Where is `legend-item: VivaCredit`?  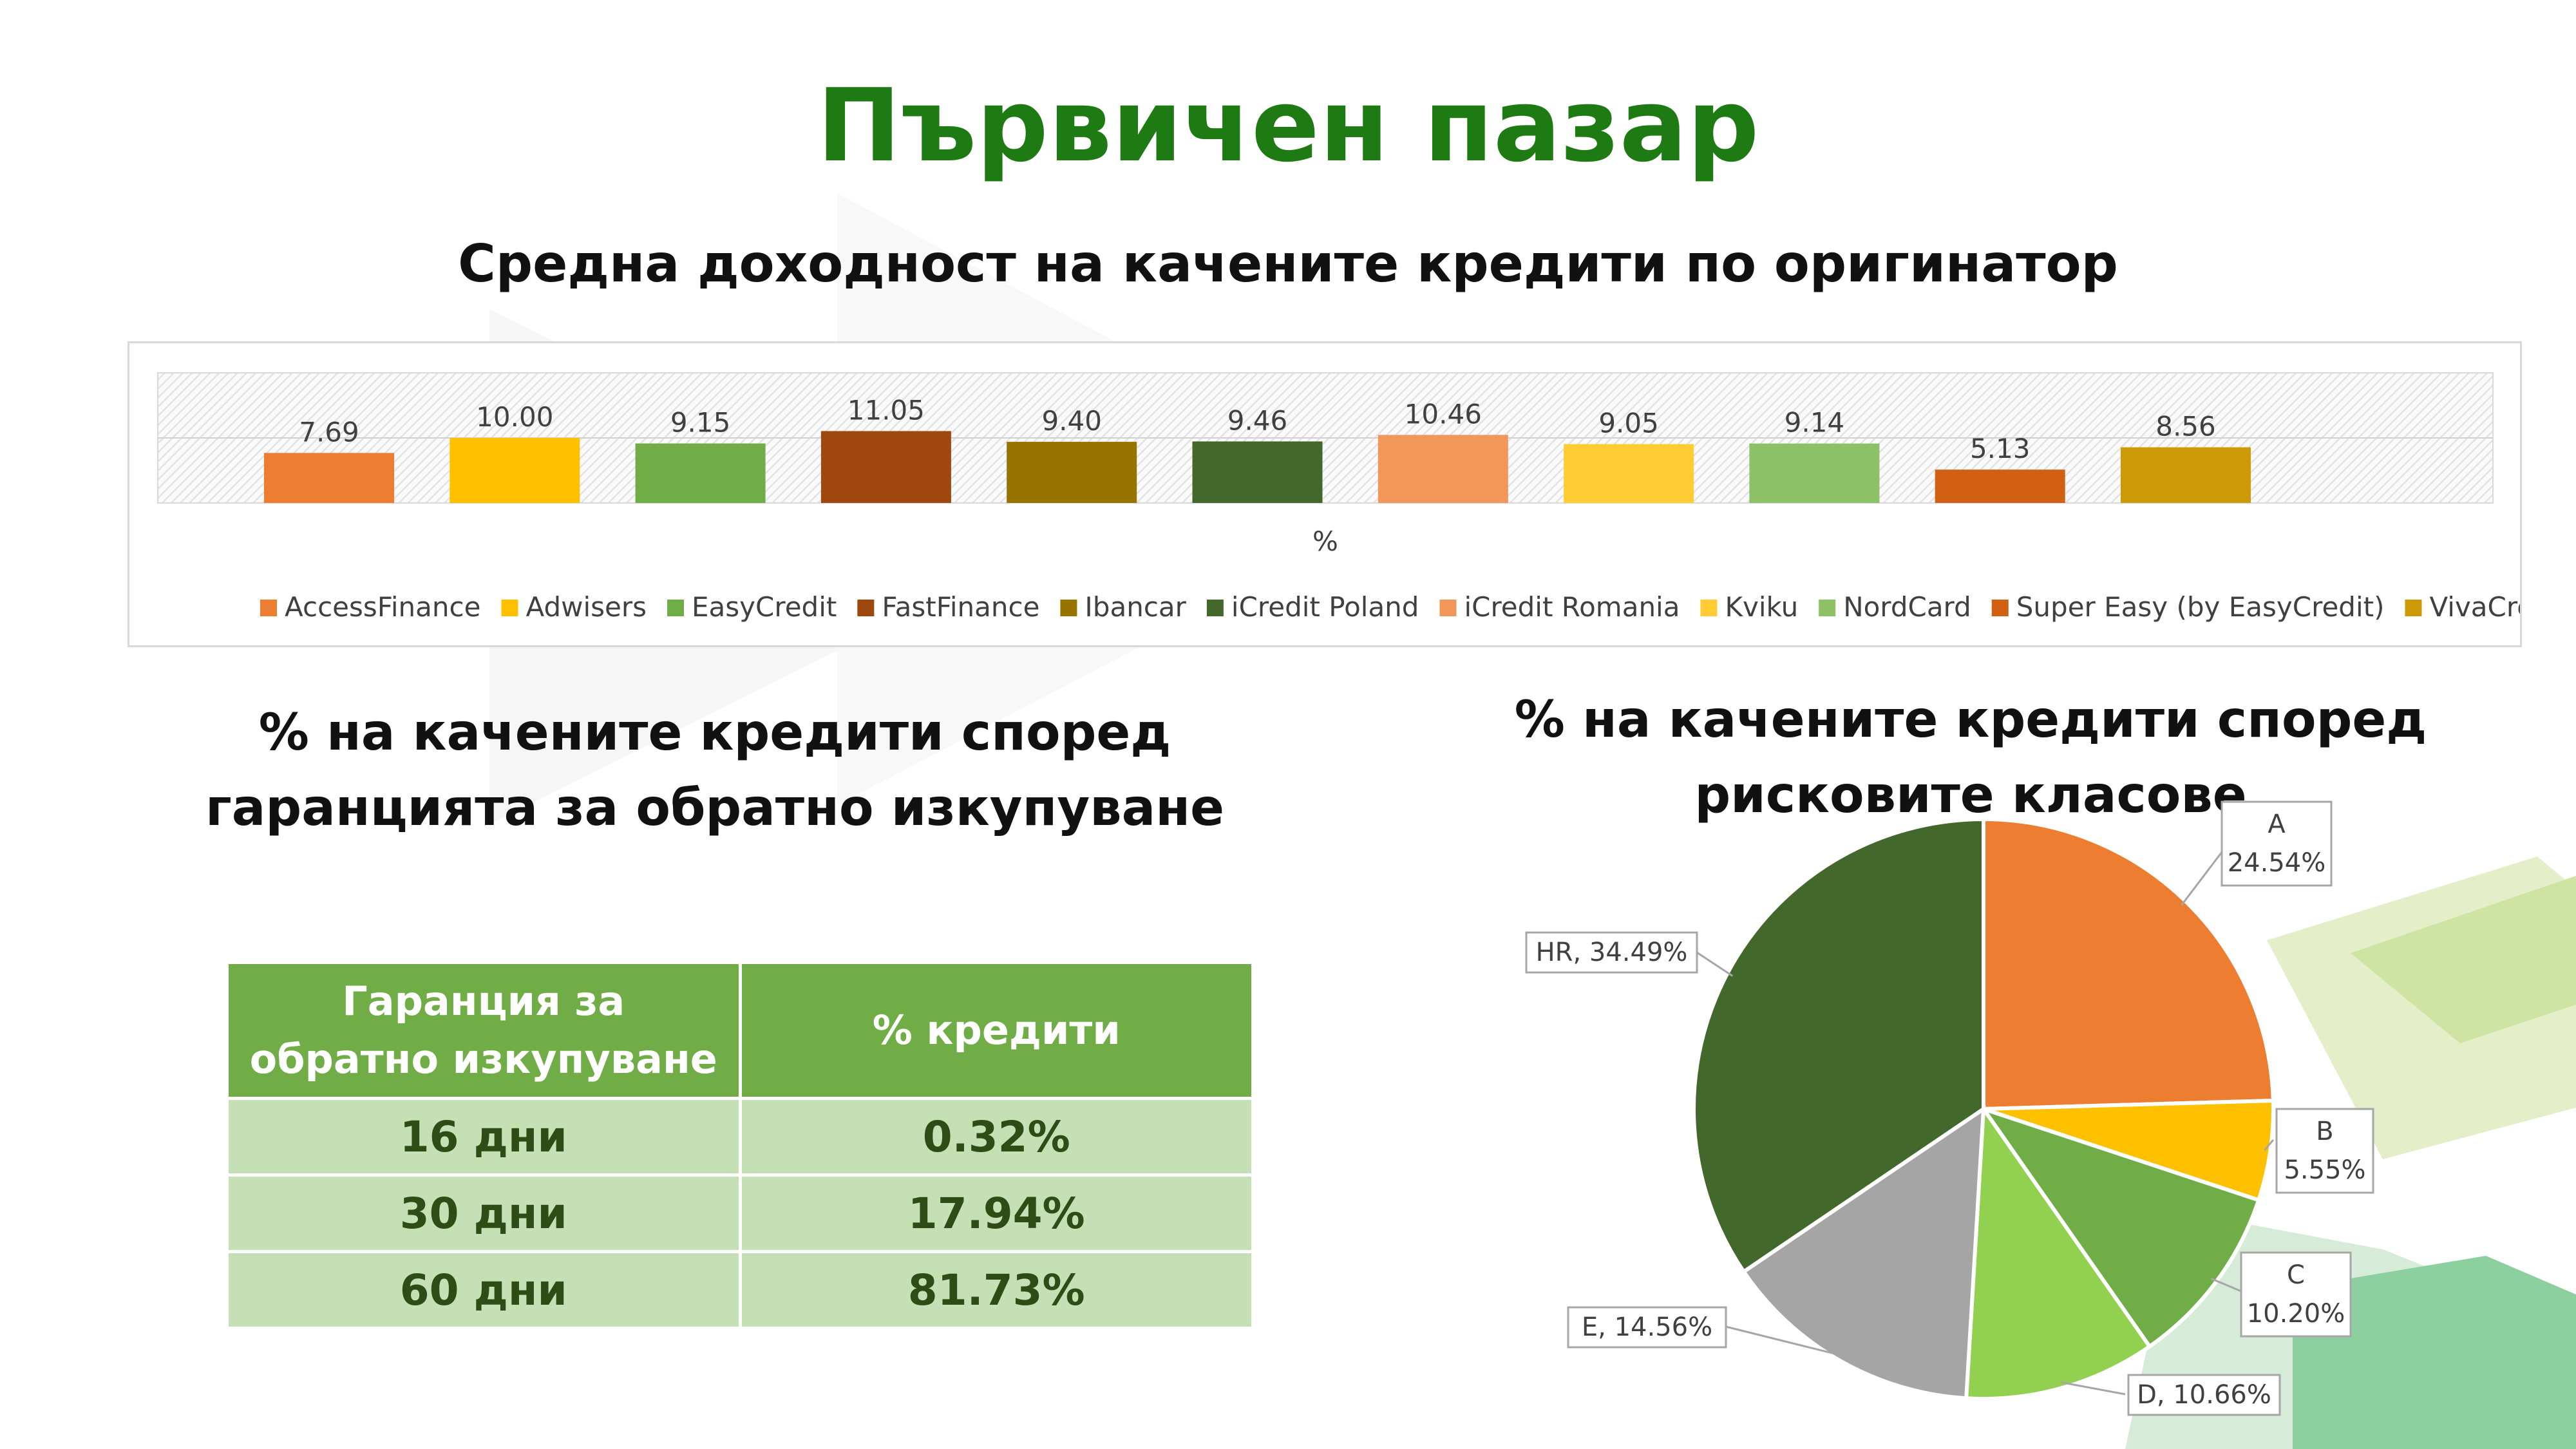
legend-item: VivaCredit is located at coordinates (2474, 607).